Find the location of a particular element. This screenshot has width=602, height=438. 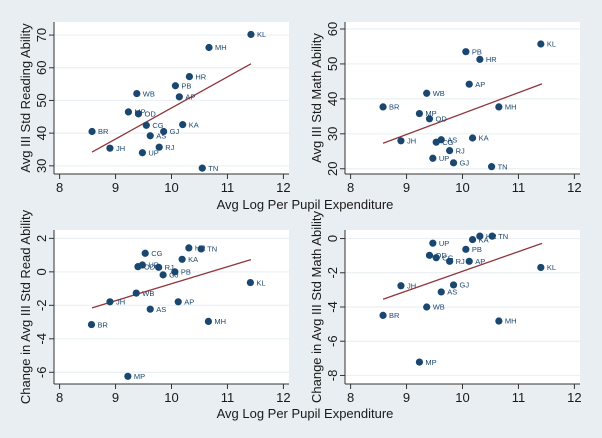

y-axis-title: Change in Avg III Std Math Ability is located at coordinates (316, 307).